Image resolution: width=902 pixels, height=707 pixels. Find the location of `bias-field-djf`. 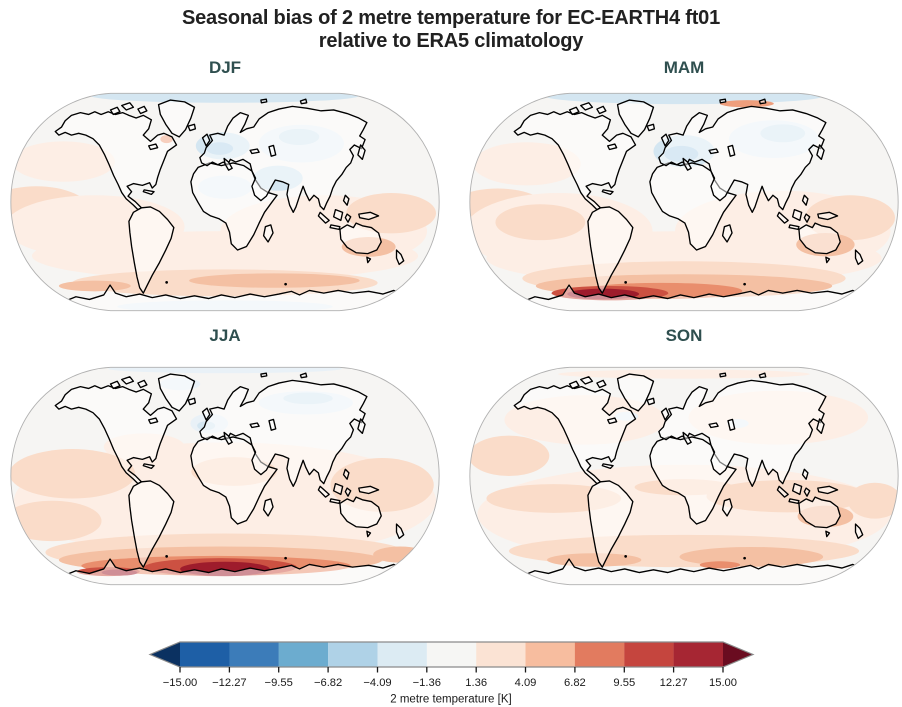

bias-field-djf is located at coordinates (225, 202).